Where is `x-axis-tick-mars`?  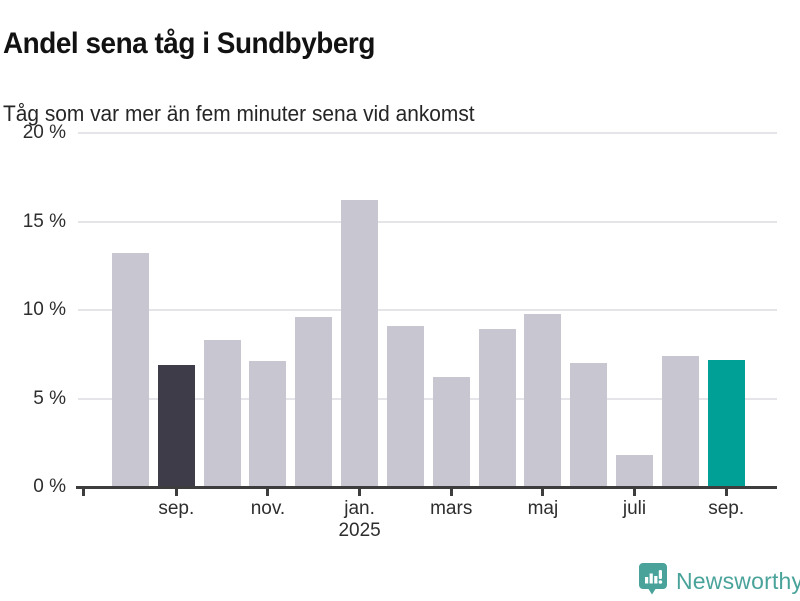 x-axis-tick-mars is located at coordinates (451, 492).